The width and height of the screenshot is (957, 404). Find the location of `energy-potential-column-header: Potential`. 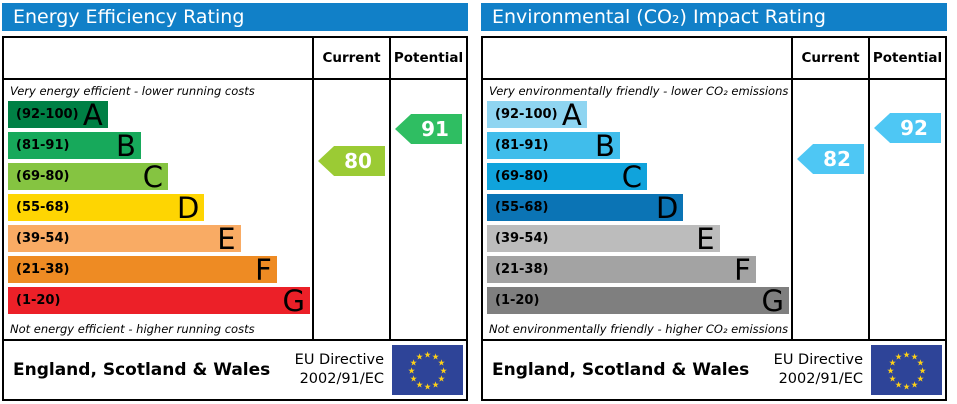

energy-potential-column-header: Potential is located at coordinates (427, 58).